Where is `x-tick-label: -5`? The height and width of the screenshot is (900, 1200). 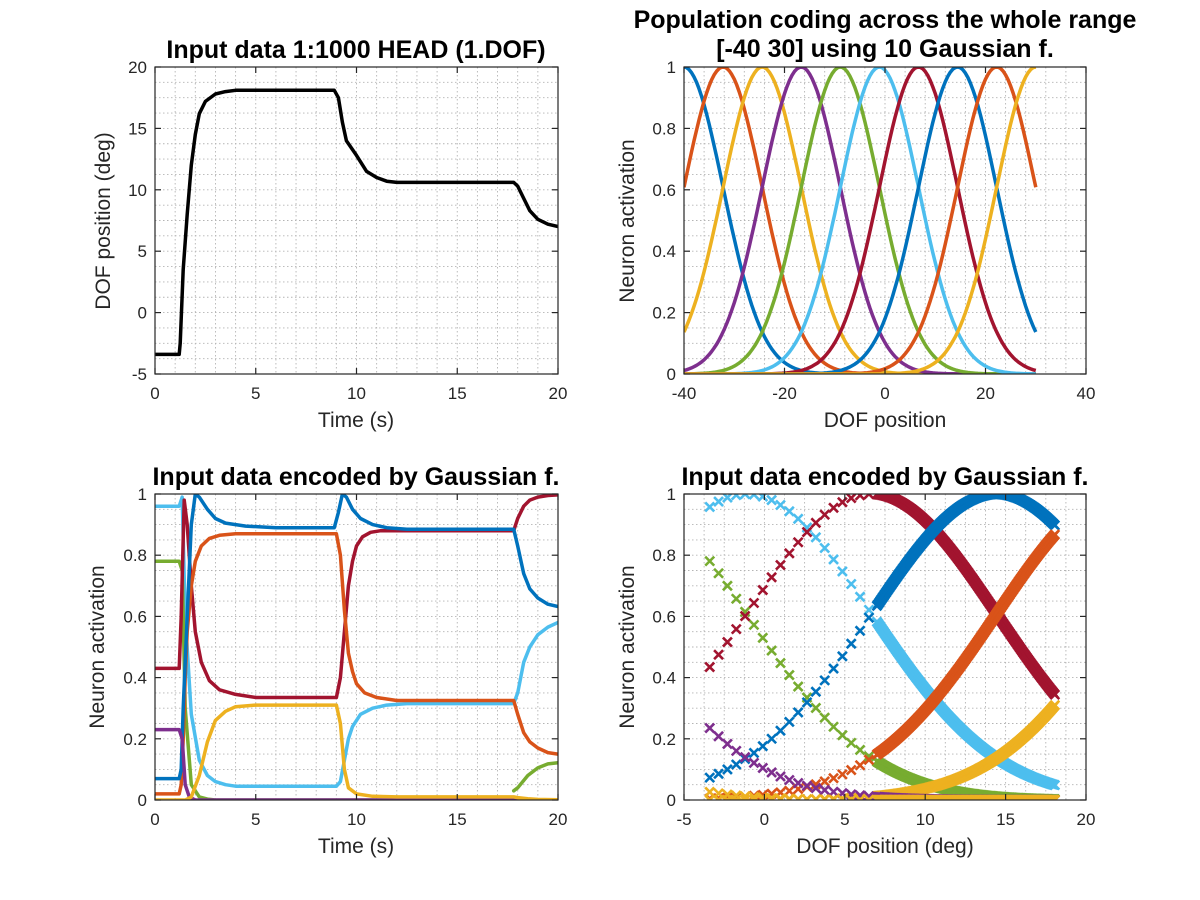 x-tick-label: -5 is located at coordinates (683, 819).